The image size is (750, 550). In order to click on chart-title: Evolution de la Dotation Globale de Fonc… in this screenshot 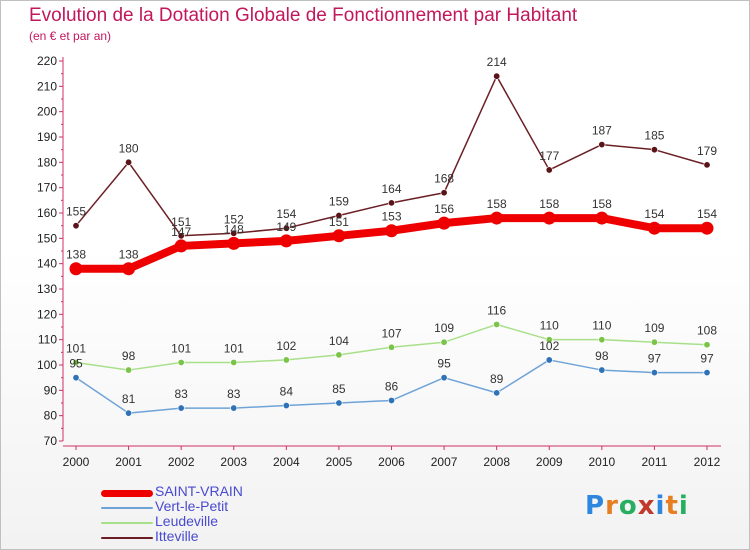, I will do `click(303, 15)`.